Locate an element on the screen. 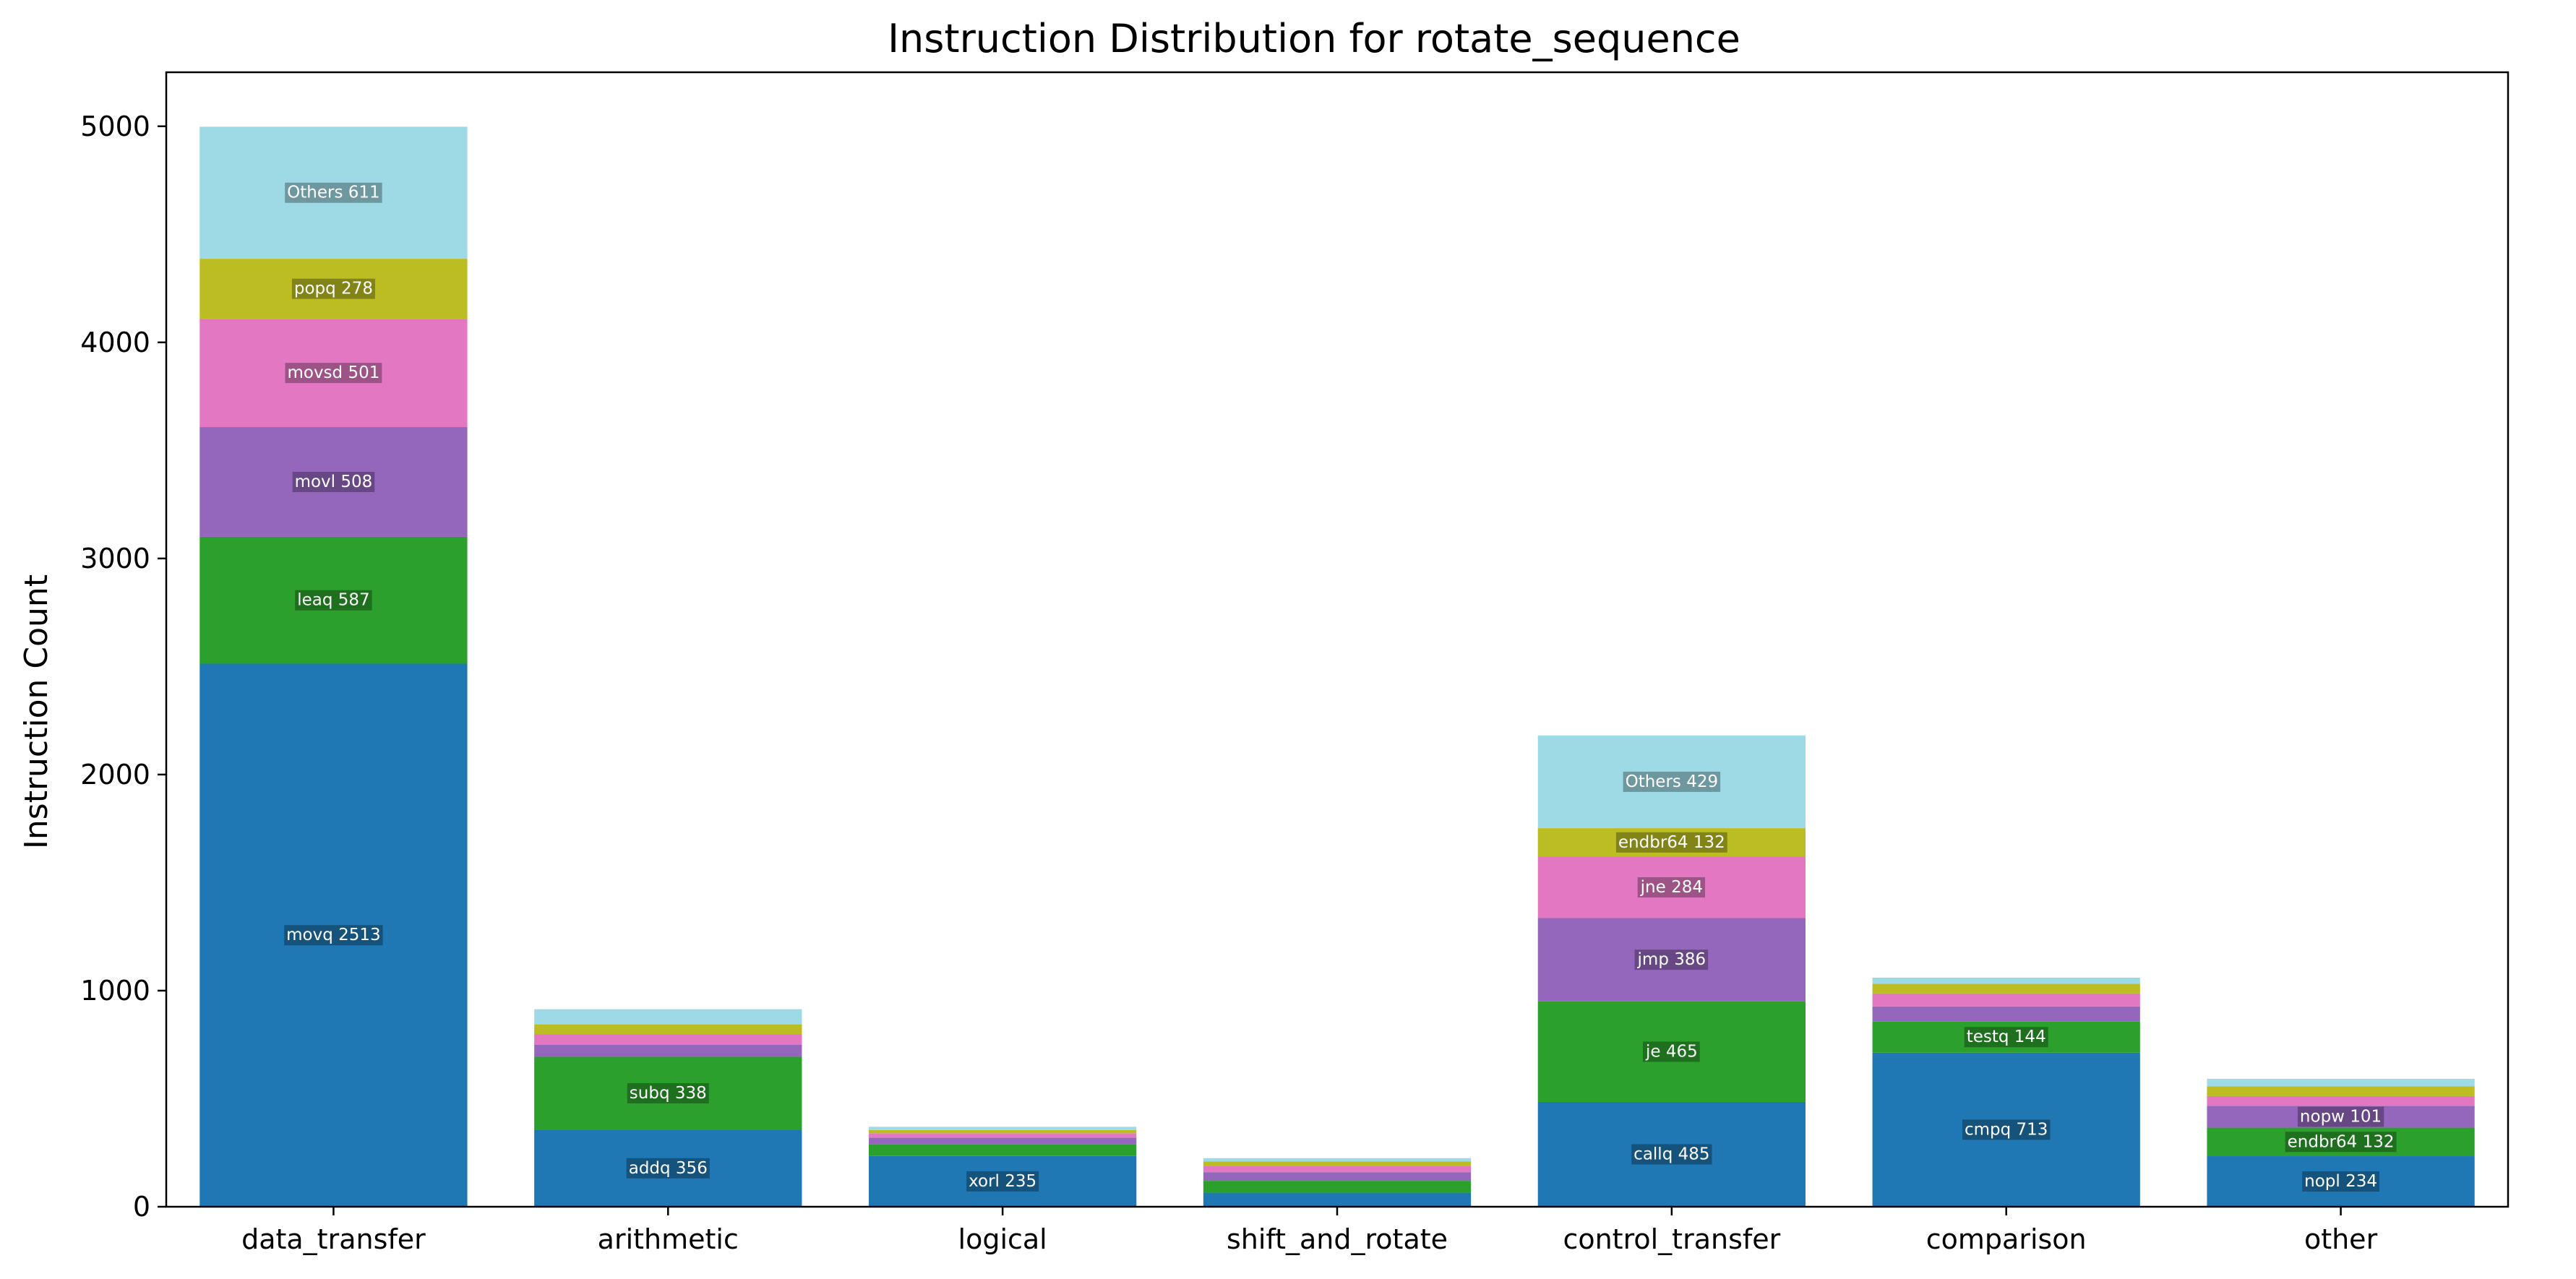 This screenshot has height=1279, width=2576. segment-label: movq 2513 is located at coordinates (334, 935).